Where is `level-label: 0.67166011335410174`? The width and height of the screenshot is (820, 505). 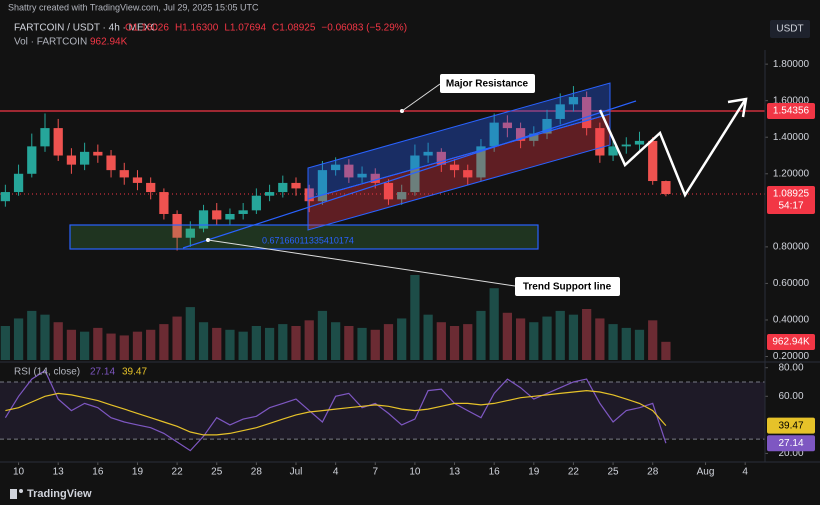 level-label: 0.67166011335410174 is located at coordinates (308, 240).